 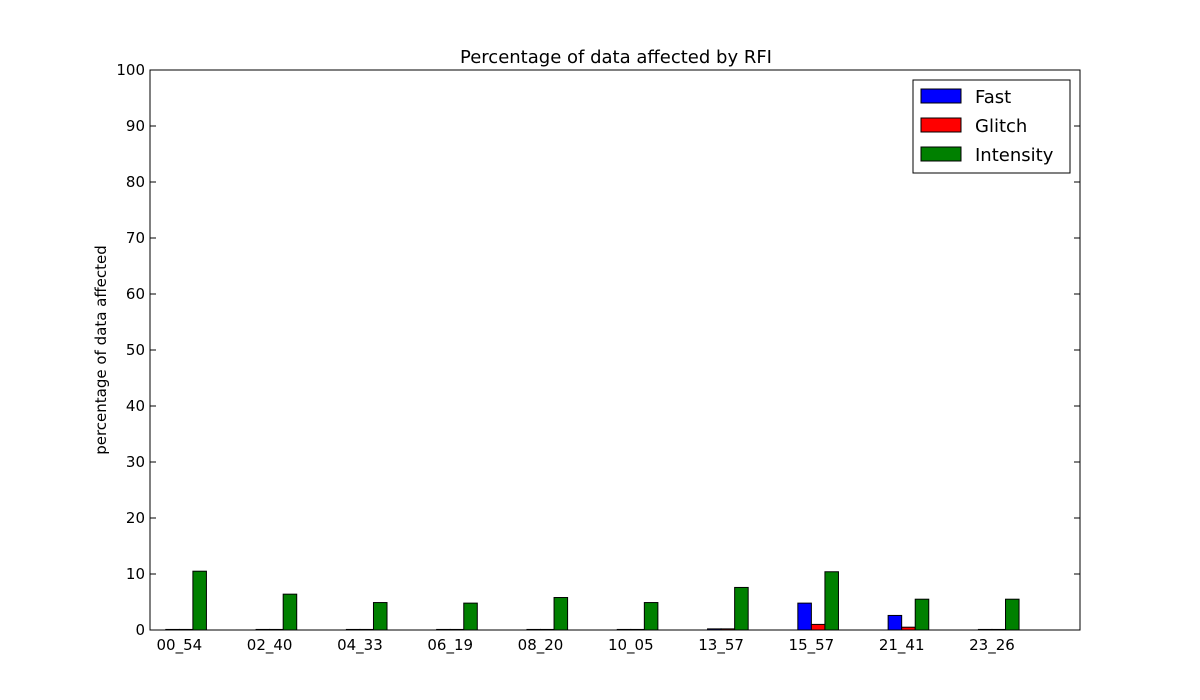 I want to click on y-tick-label: 100, so click(x=130, y=70).